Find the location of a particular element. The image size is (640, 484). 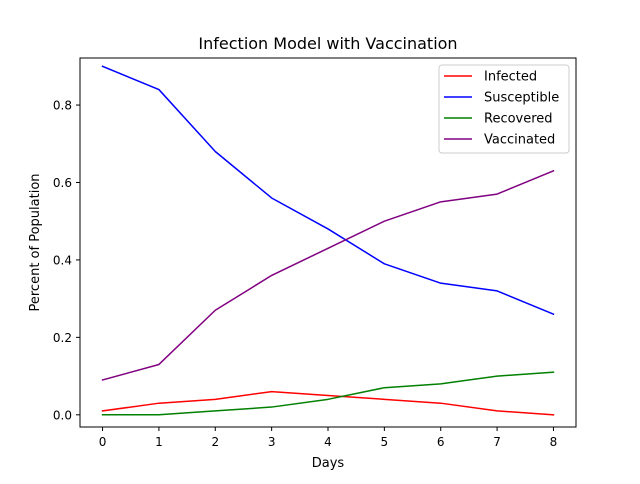

x-tick-label: 0 is located at coordinates (103, 442).